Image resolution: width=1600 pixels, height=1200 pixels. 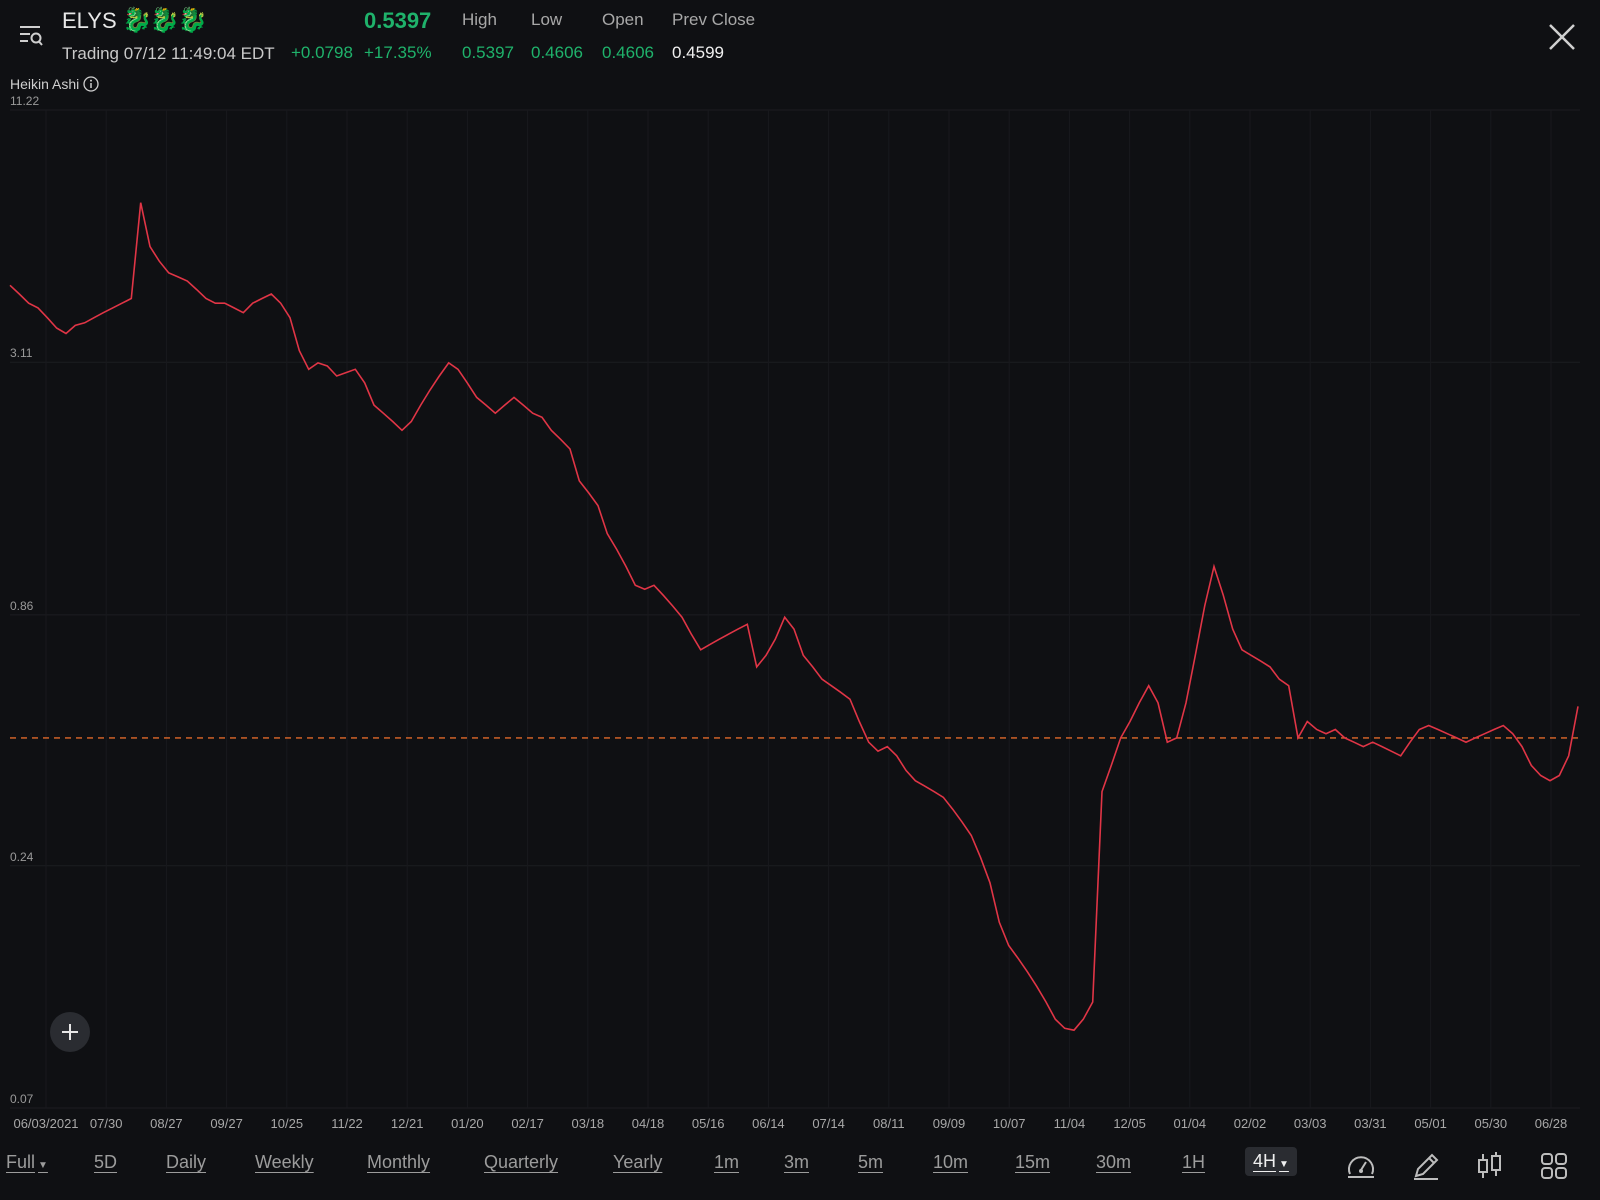 I want to click on trading-status: Trading 07/12 11:49:04 EDT, so click(x=168, y=53).